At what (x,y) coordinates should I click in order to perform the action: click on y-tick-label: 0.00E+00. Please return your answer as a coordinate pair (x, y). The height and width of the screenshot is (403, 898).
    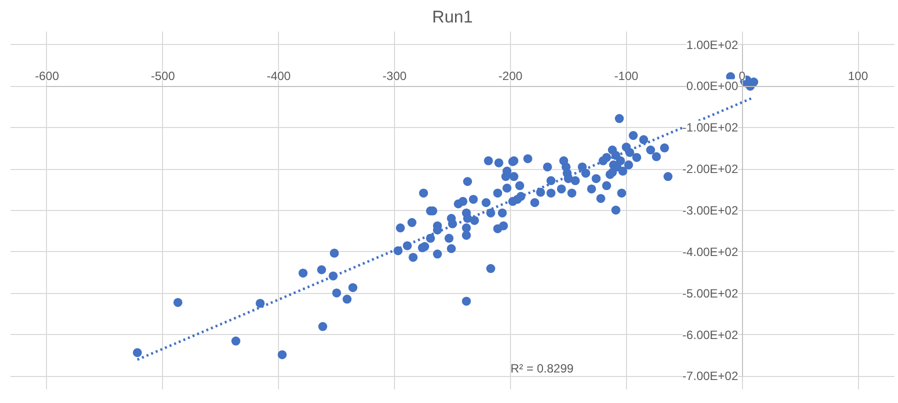
    Looking at the image, I should click on (712, 86).